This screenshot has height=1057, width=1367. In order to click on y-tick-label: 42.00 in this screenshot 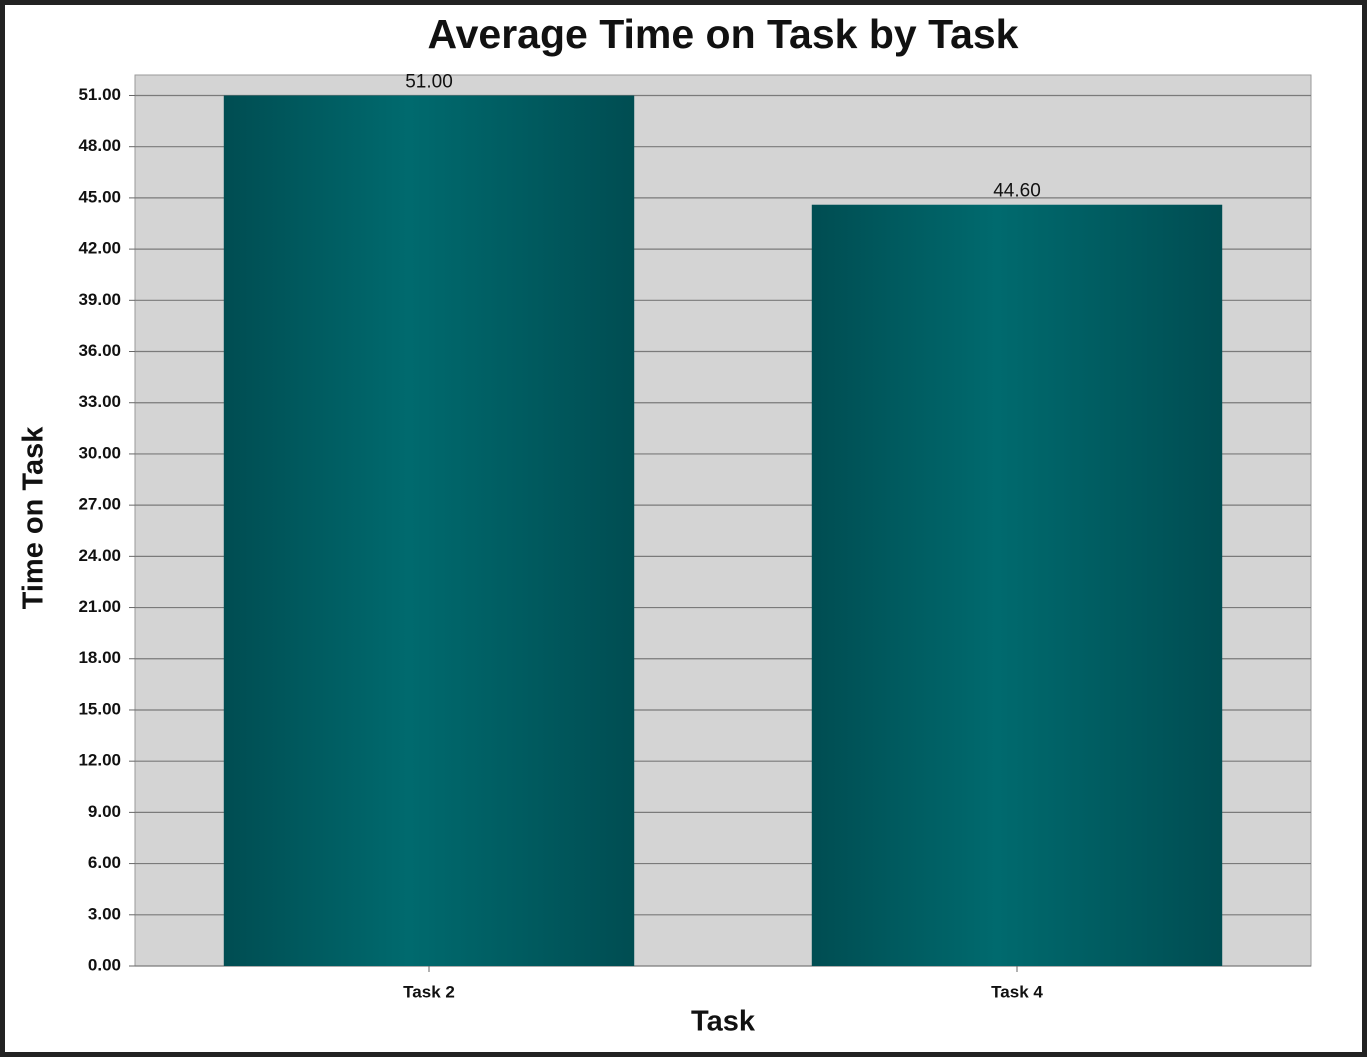, I will do `click(99, 248)`.